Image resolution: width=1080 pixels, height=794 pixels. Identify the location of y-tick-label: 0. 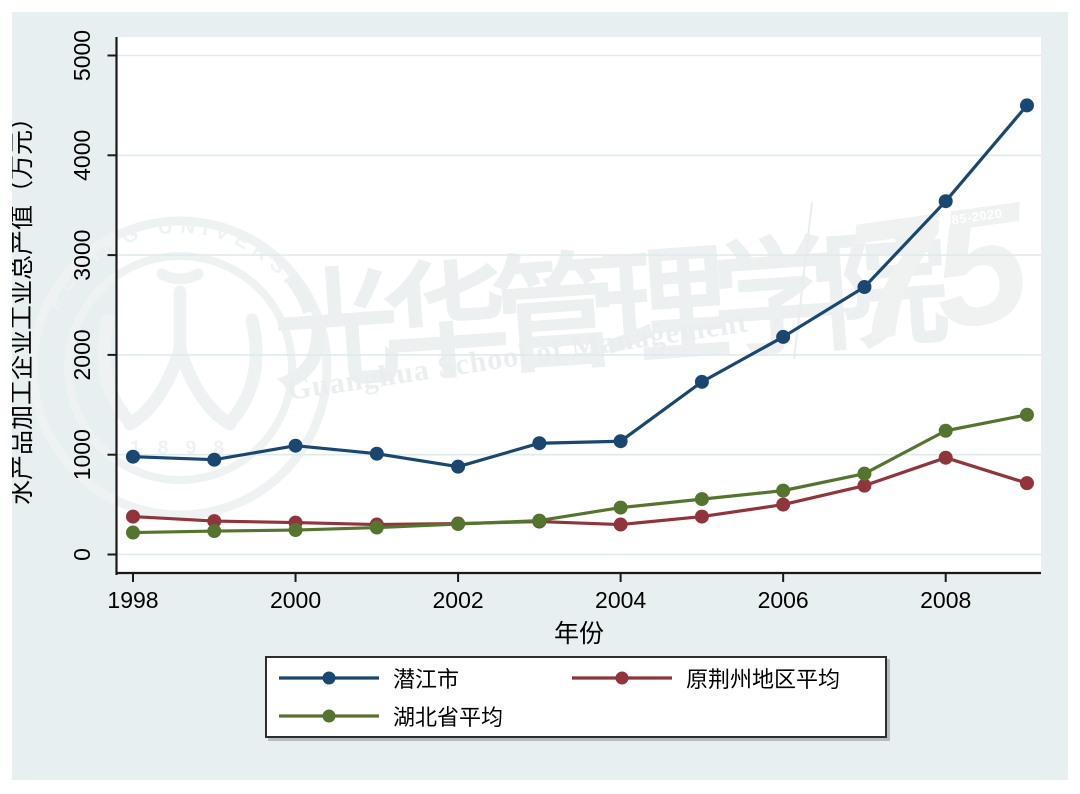
(82, 554).